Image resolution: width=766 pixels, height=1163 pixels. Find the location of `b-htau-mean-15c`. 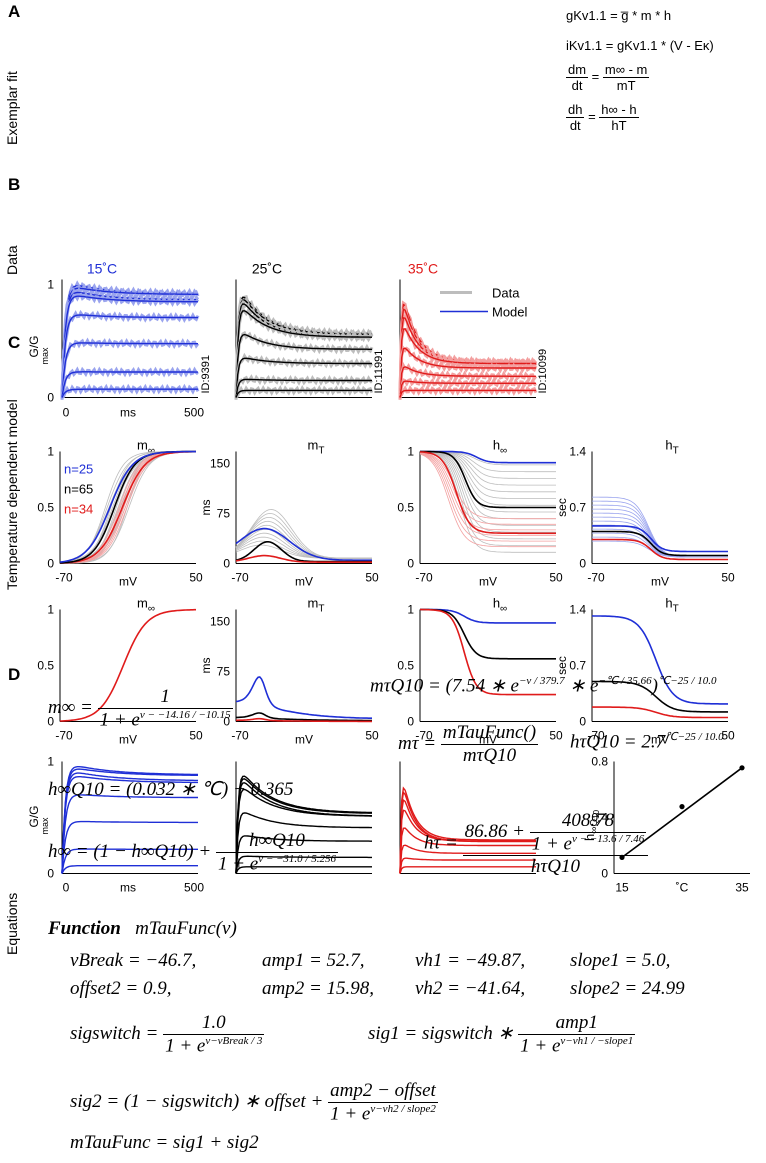

b-htau-mean-15c is located at coordinates (660, 539).